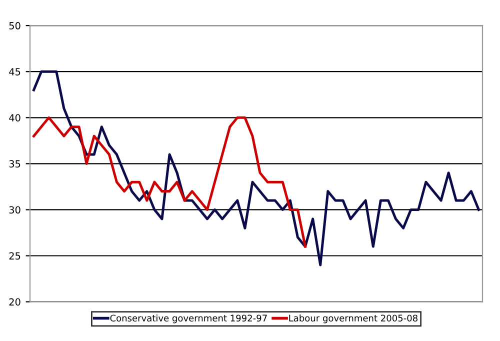 The width and height of the screenshot is (500, 341). Describe the element at coordinates (14, 72) in the screenshot. I see `y-tick-label: 45` at that location.